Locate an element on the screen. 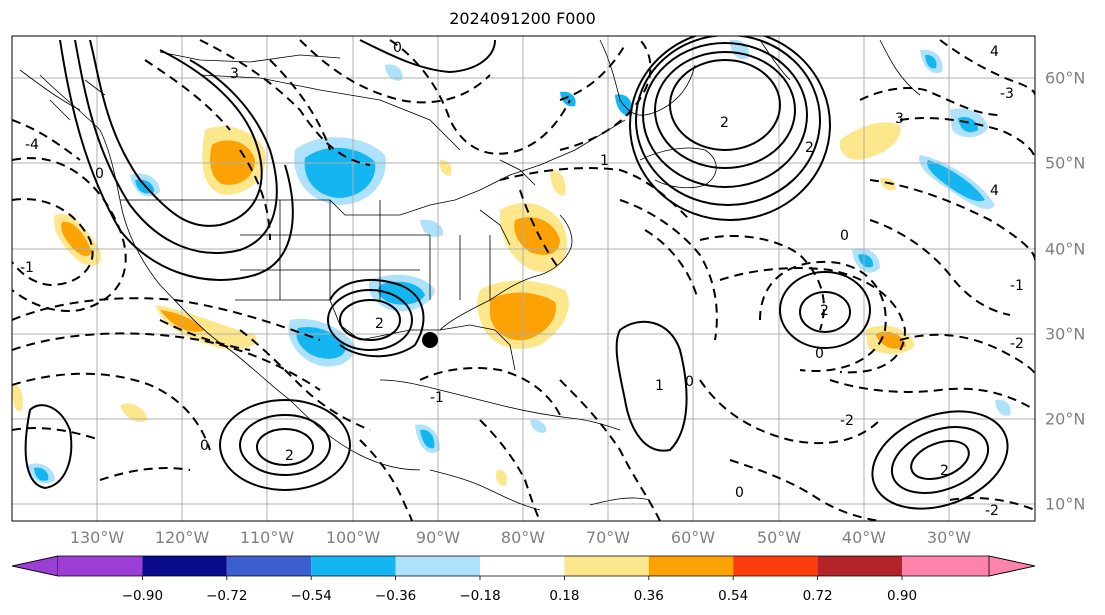  contour-label-3b: 3 is located at coordinates (899, 119).